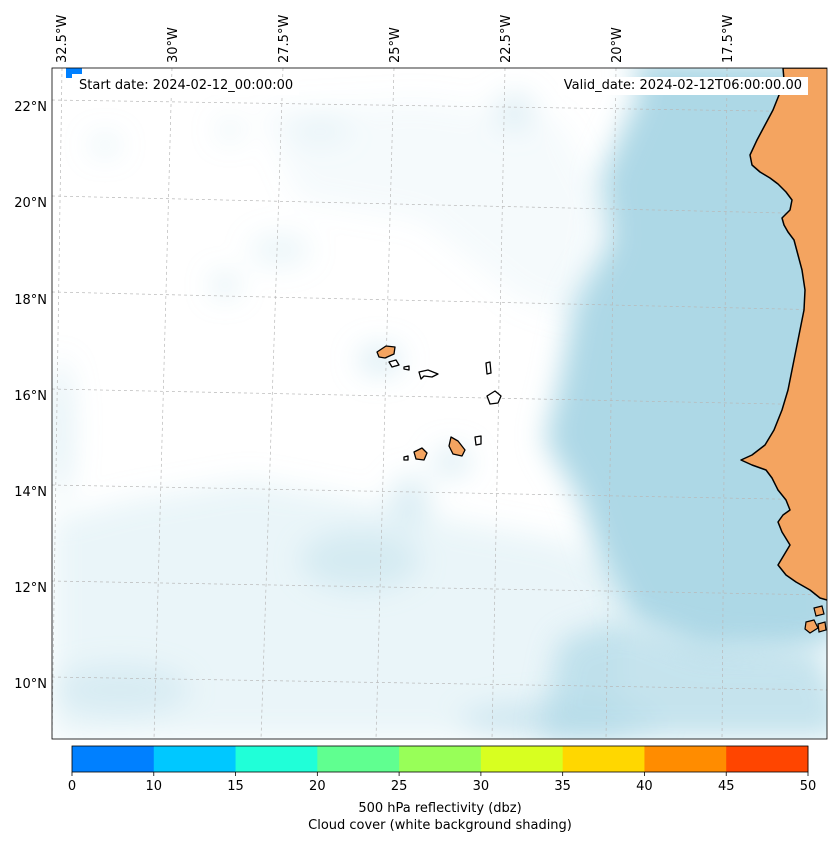 The image size is (837, 843). I want to click on lon-label: 25°W, so click(395, 45).